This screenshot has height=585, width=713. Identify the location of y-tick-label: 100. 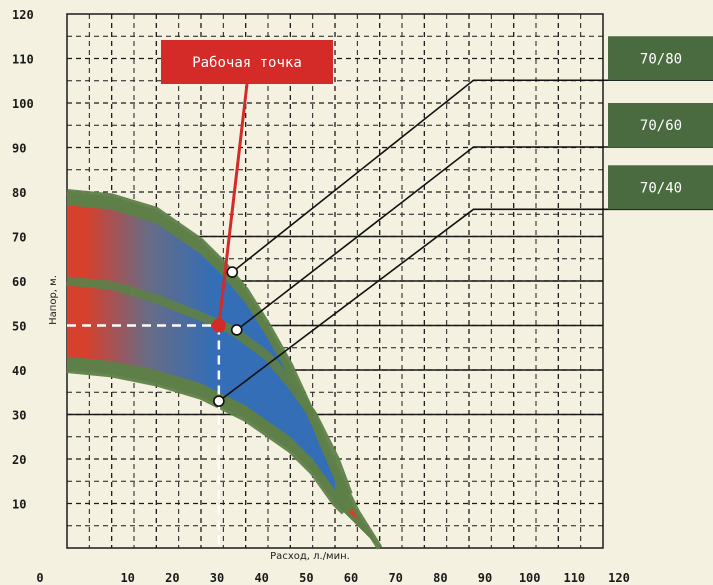
(23, 104).